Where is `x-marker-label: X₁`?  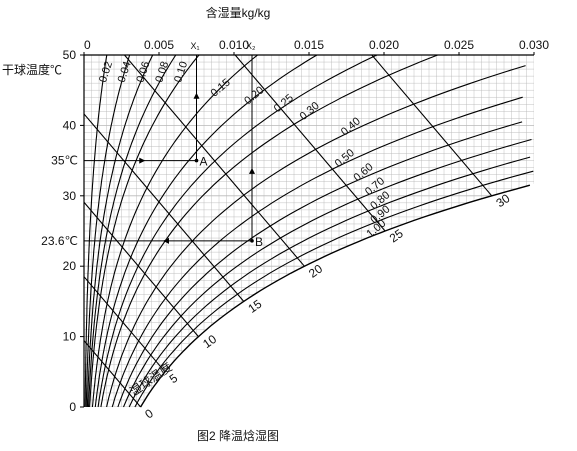
x-marker-label: X₁ is located at coordinates (195, 46).